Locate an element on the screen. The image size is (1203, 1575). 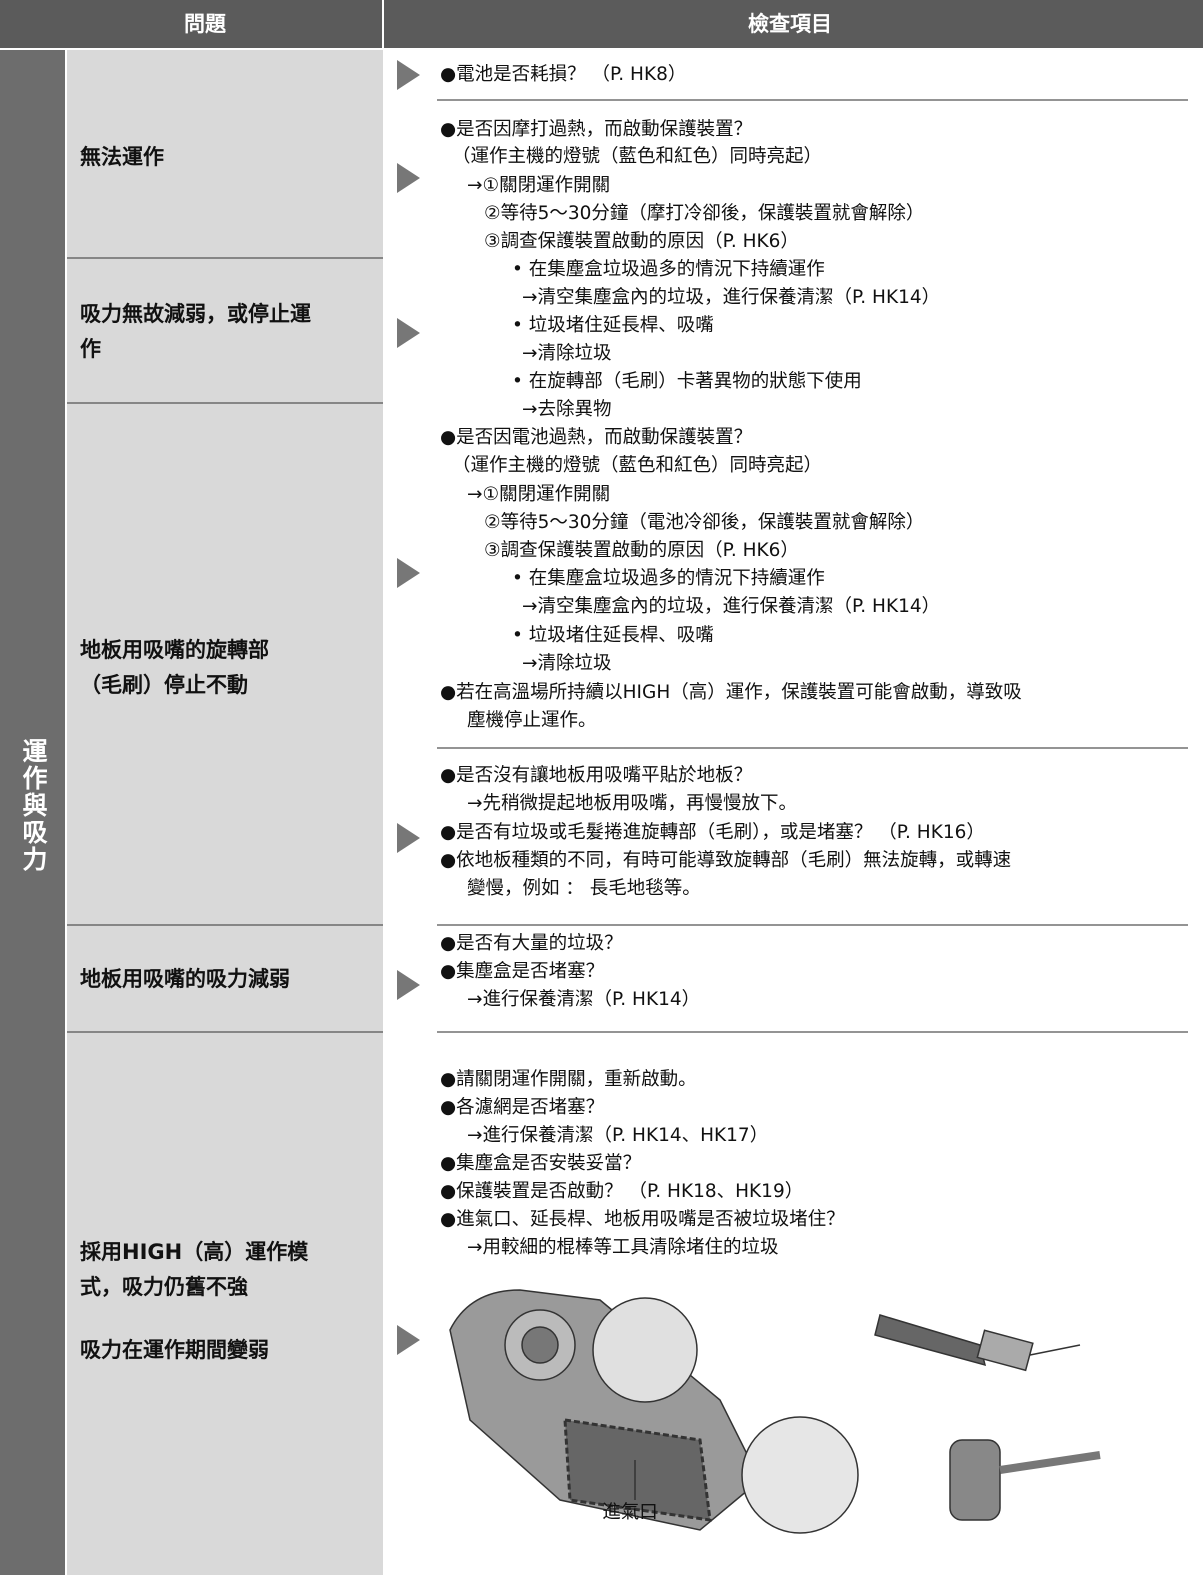
check-text: ●是否因電池過熱，而啟動保護裝置？ is located at coordinates (596, 437).